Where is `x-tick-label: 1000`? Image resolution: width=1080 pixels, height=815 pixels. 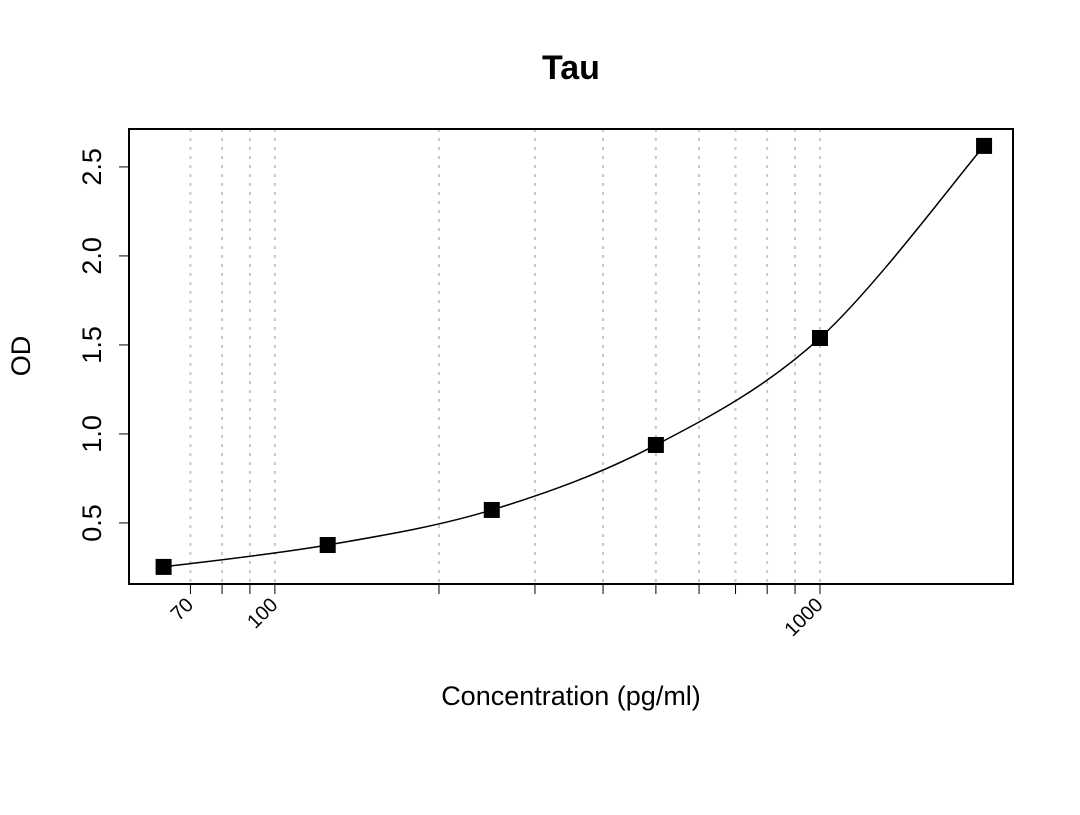
x-tick-label: 1000 is located at coordinates (803, 617).